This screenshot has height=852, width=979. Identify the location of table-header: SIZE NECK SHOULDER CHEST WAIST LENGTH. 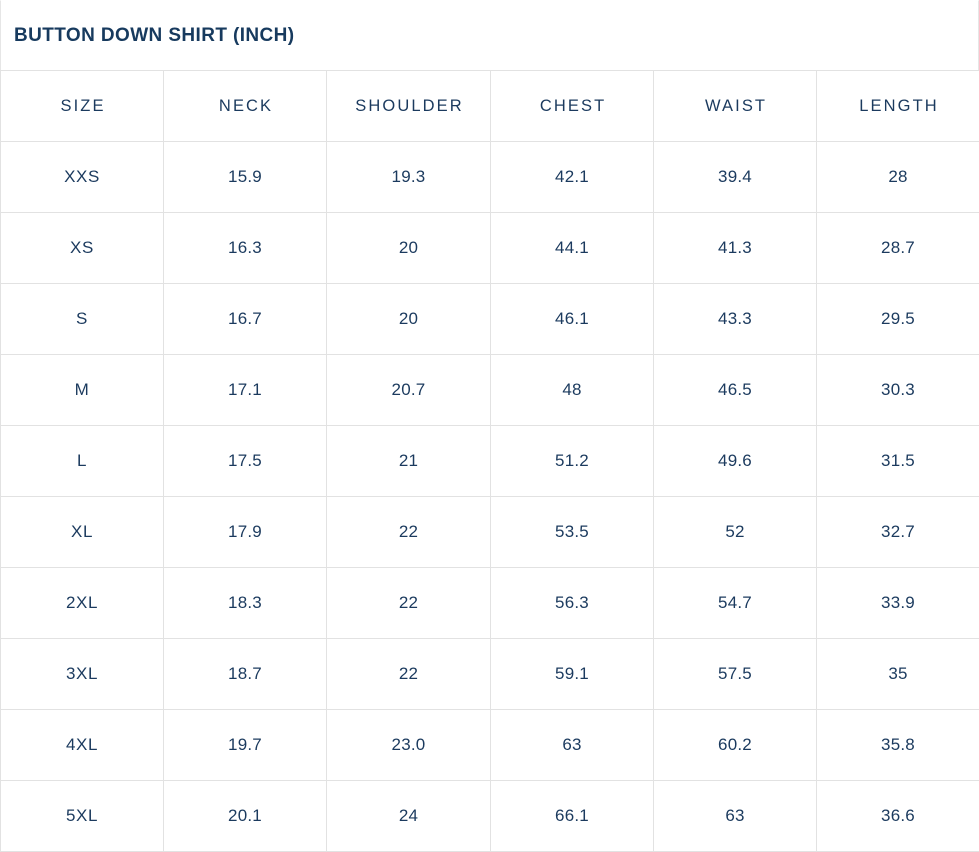
(490, 106).